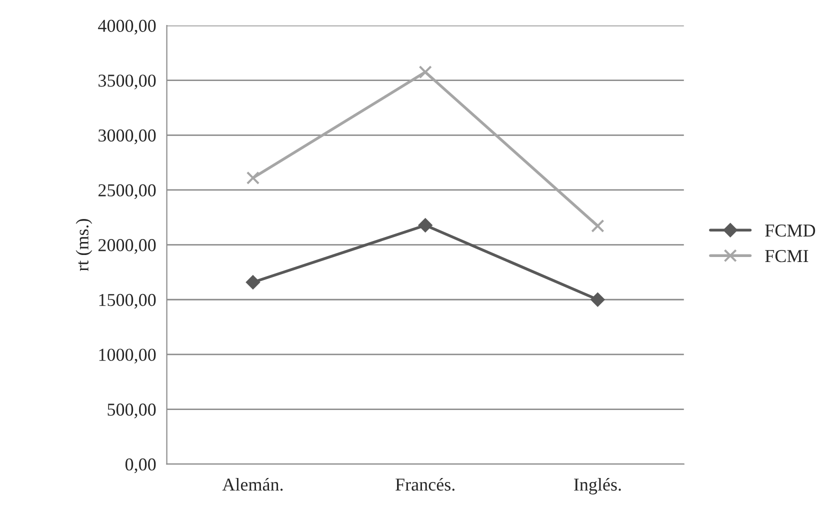 Image resolution: width=834 pixels, height=510 pixels. I want to click on legend-label: FCMI, so click(786, 256).